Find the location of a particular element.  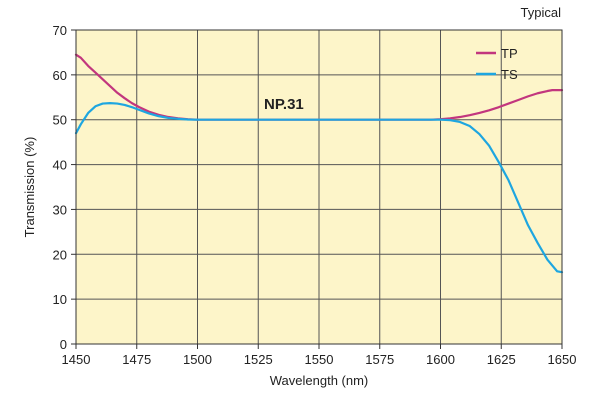

x-tick-label: 1600 is located at coordinates (440, 359).